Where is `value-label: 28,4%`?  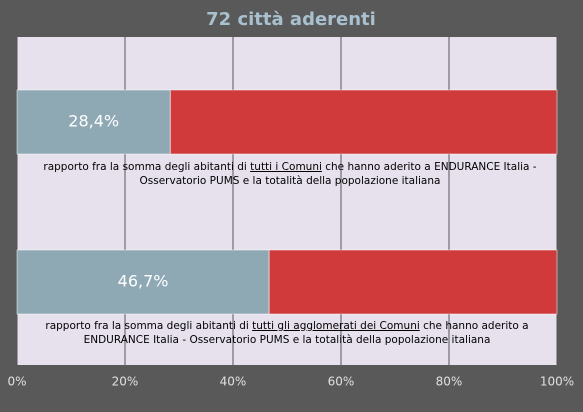 value-label: 28,4% is located at coordinates (93, 121).